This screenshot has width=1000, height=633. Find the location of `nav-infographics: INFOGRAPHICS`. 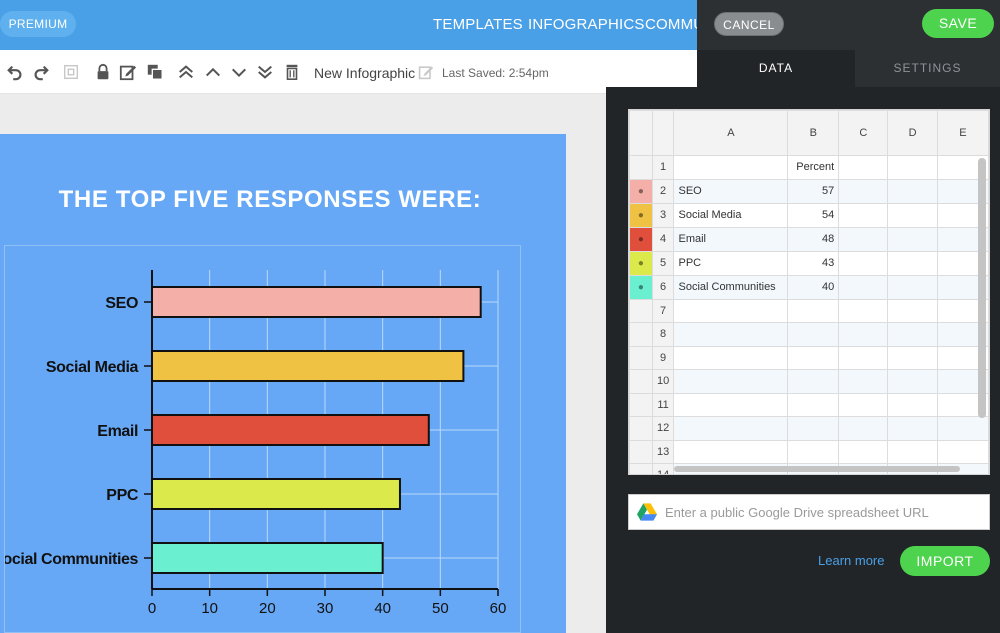

nav-infographics: INFOGRAPHICS is located at coordinates (586, 24).